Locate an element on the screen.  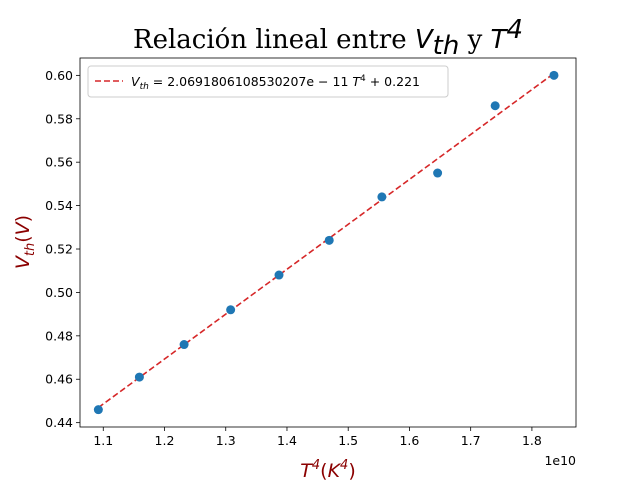
y-axis-label: Vth(V) is located at coordinates (25, 242).